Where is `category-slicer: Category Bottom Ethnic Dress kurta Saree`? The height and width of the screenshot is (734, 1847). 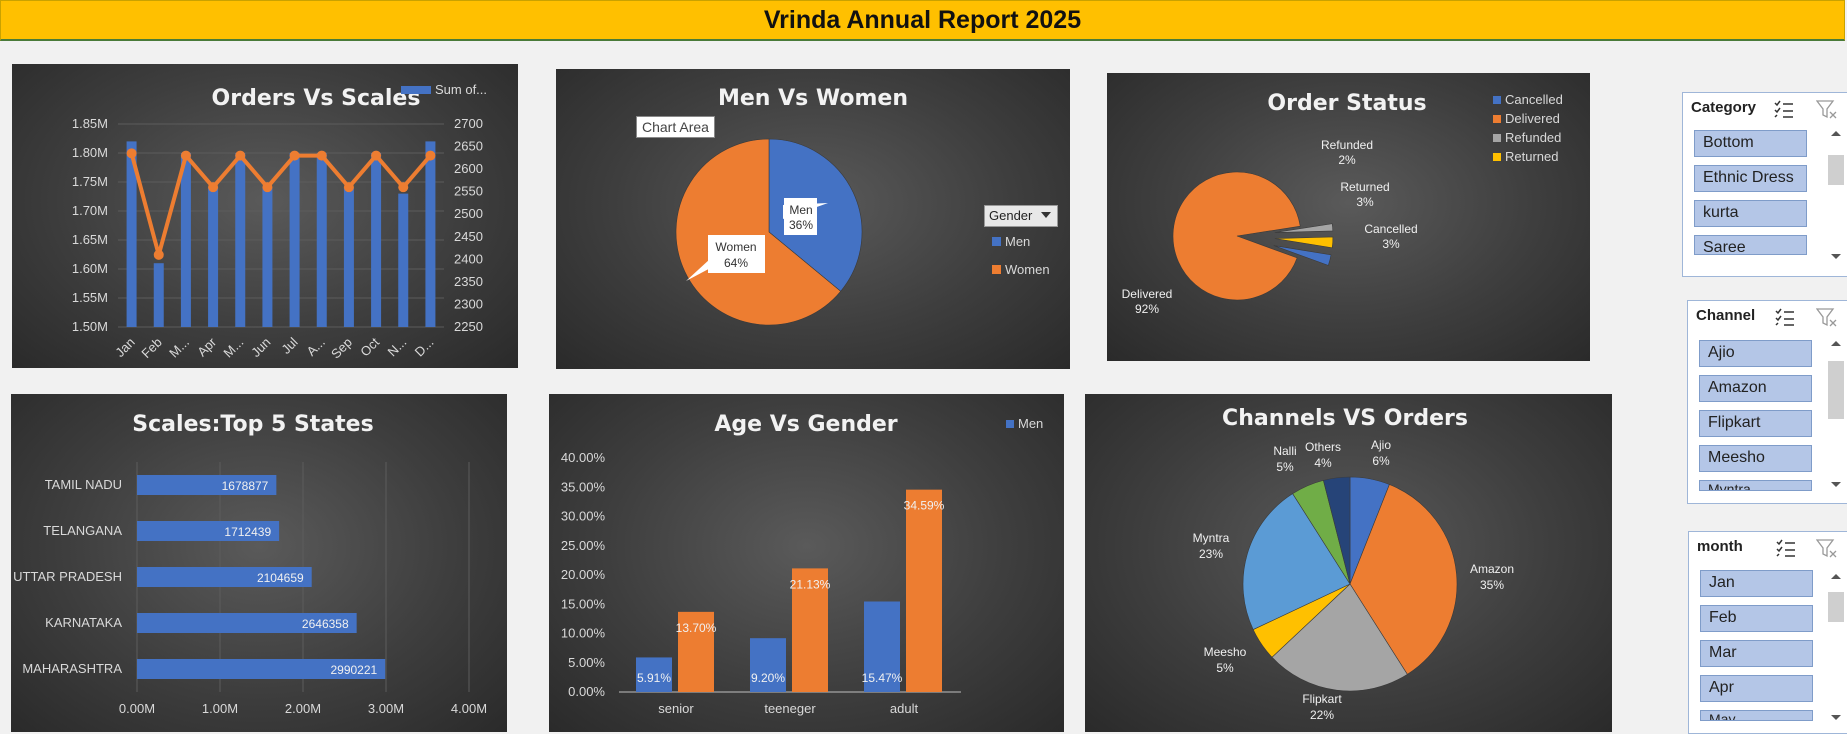
category-slicer: Category Bottom Ethnic Dress kurta Saree is located at coordinates (1764, 184).